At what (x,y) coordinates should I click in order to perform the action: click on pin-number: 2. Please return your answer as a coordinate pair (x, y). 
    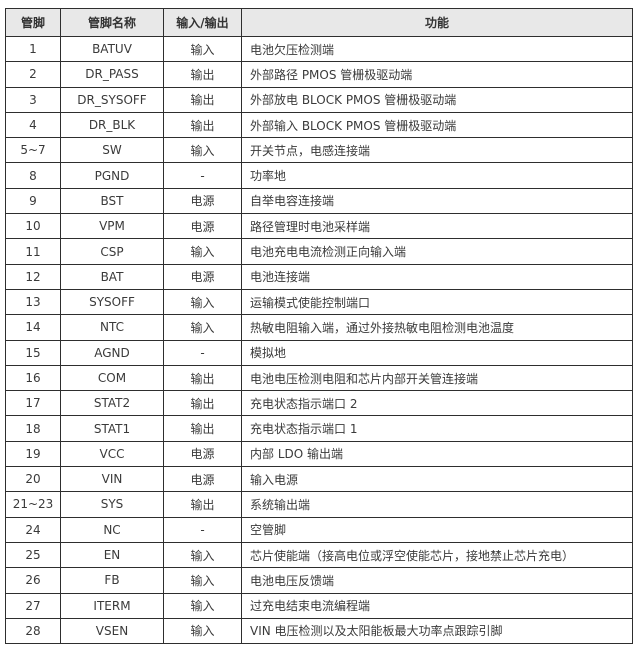
    Looking at the image, I should click on (33, 74).